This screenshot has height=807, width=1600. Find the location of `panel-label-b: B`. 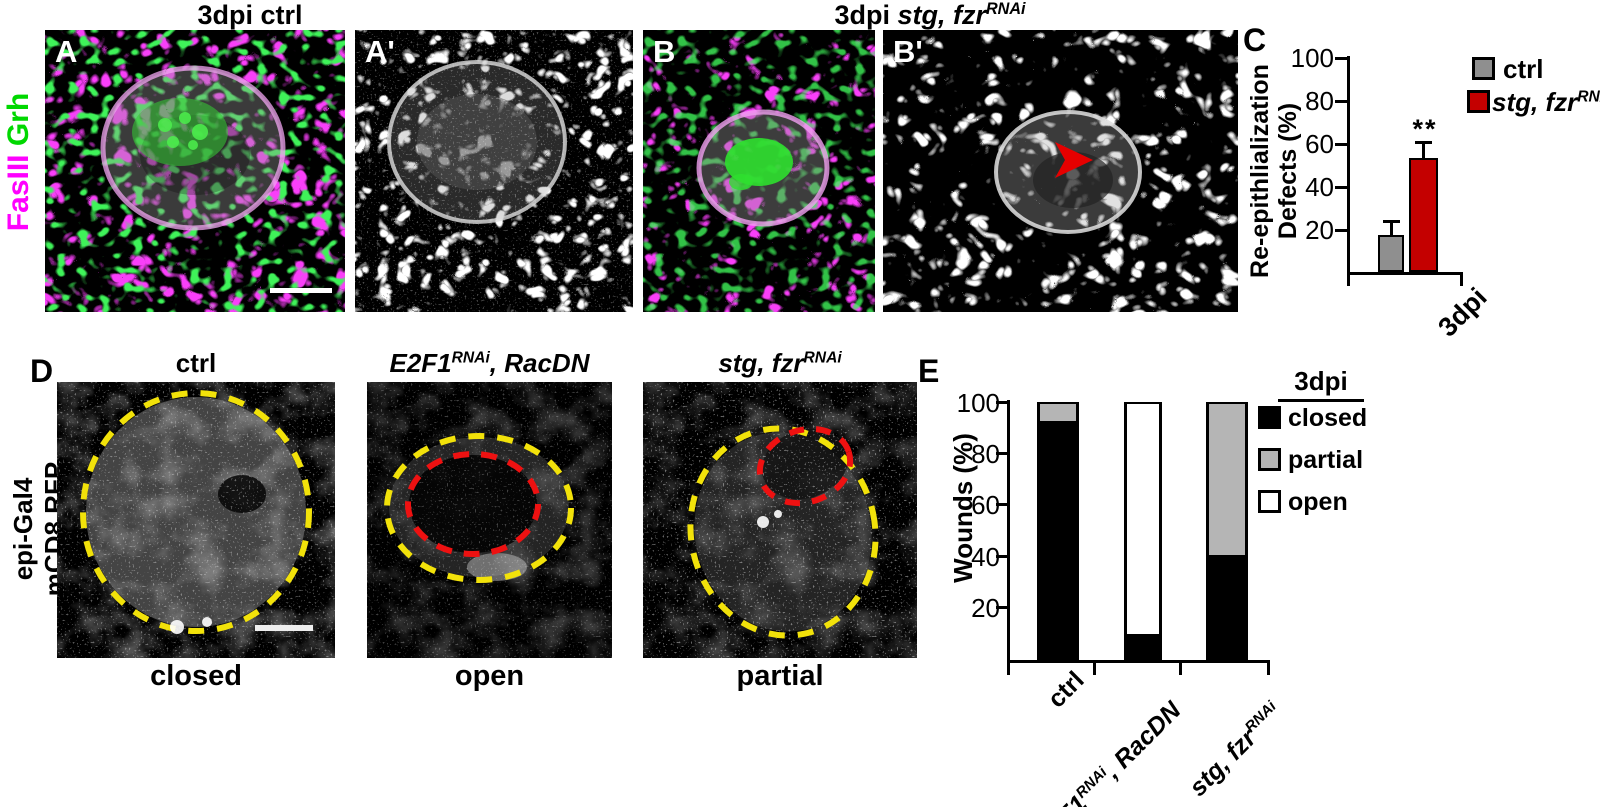

panel-label-b: B is located at coordinates (664, 51).